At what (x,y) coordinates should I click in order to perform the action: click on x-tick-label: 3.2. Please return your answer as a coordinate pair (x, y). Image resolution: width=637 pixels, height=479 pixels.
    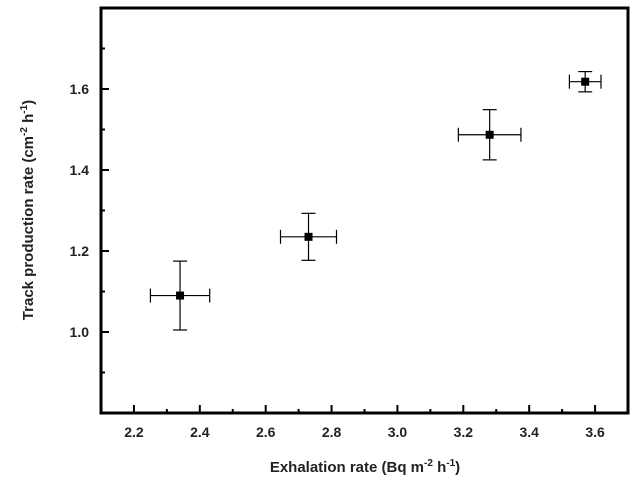
    Looking at the image, I should click on (464, 432).